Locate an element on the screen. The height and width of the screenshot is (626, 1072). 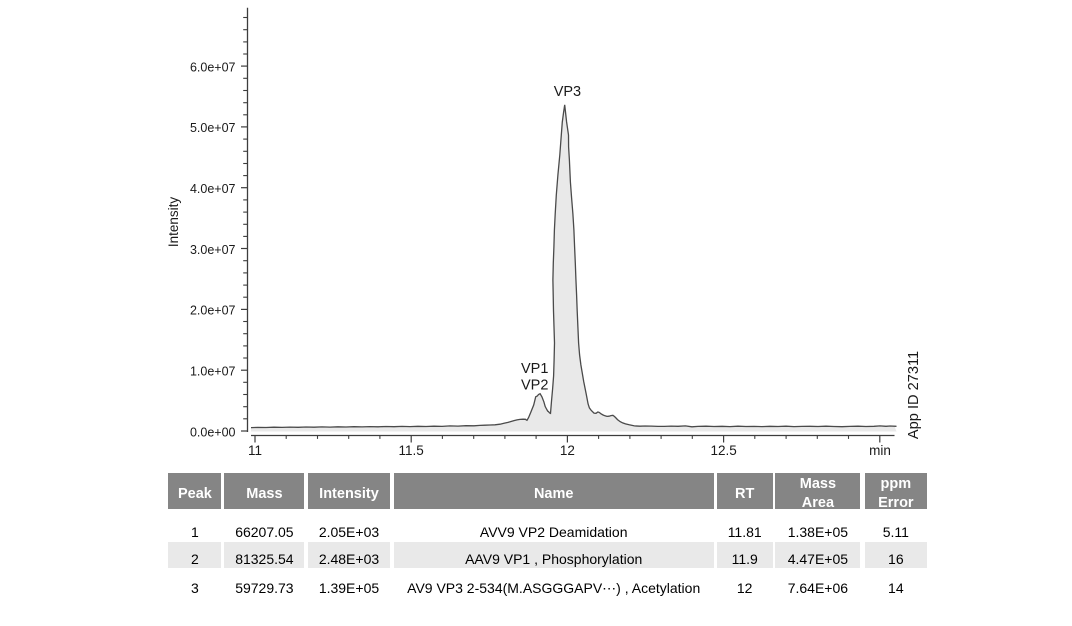
svg-text: min is located at coordinates (880, 450).